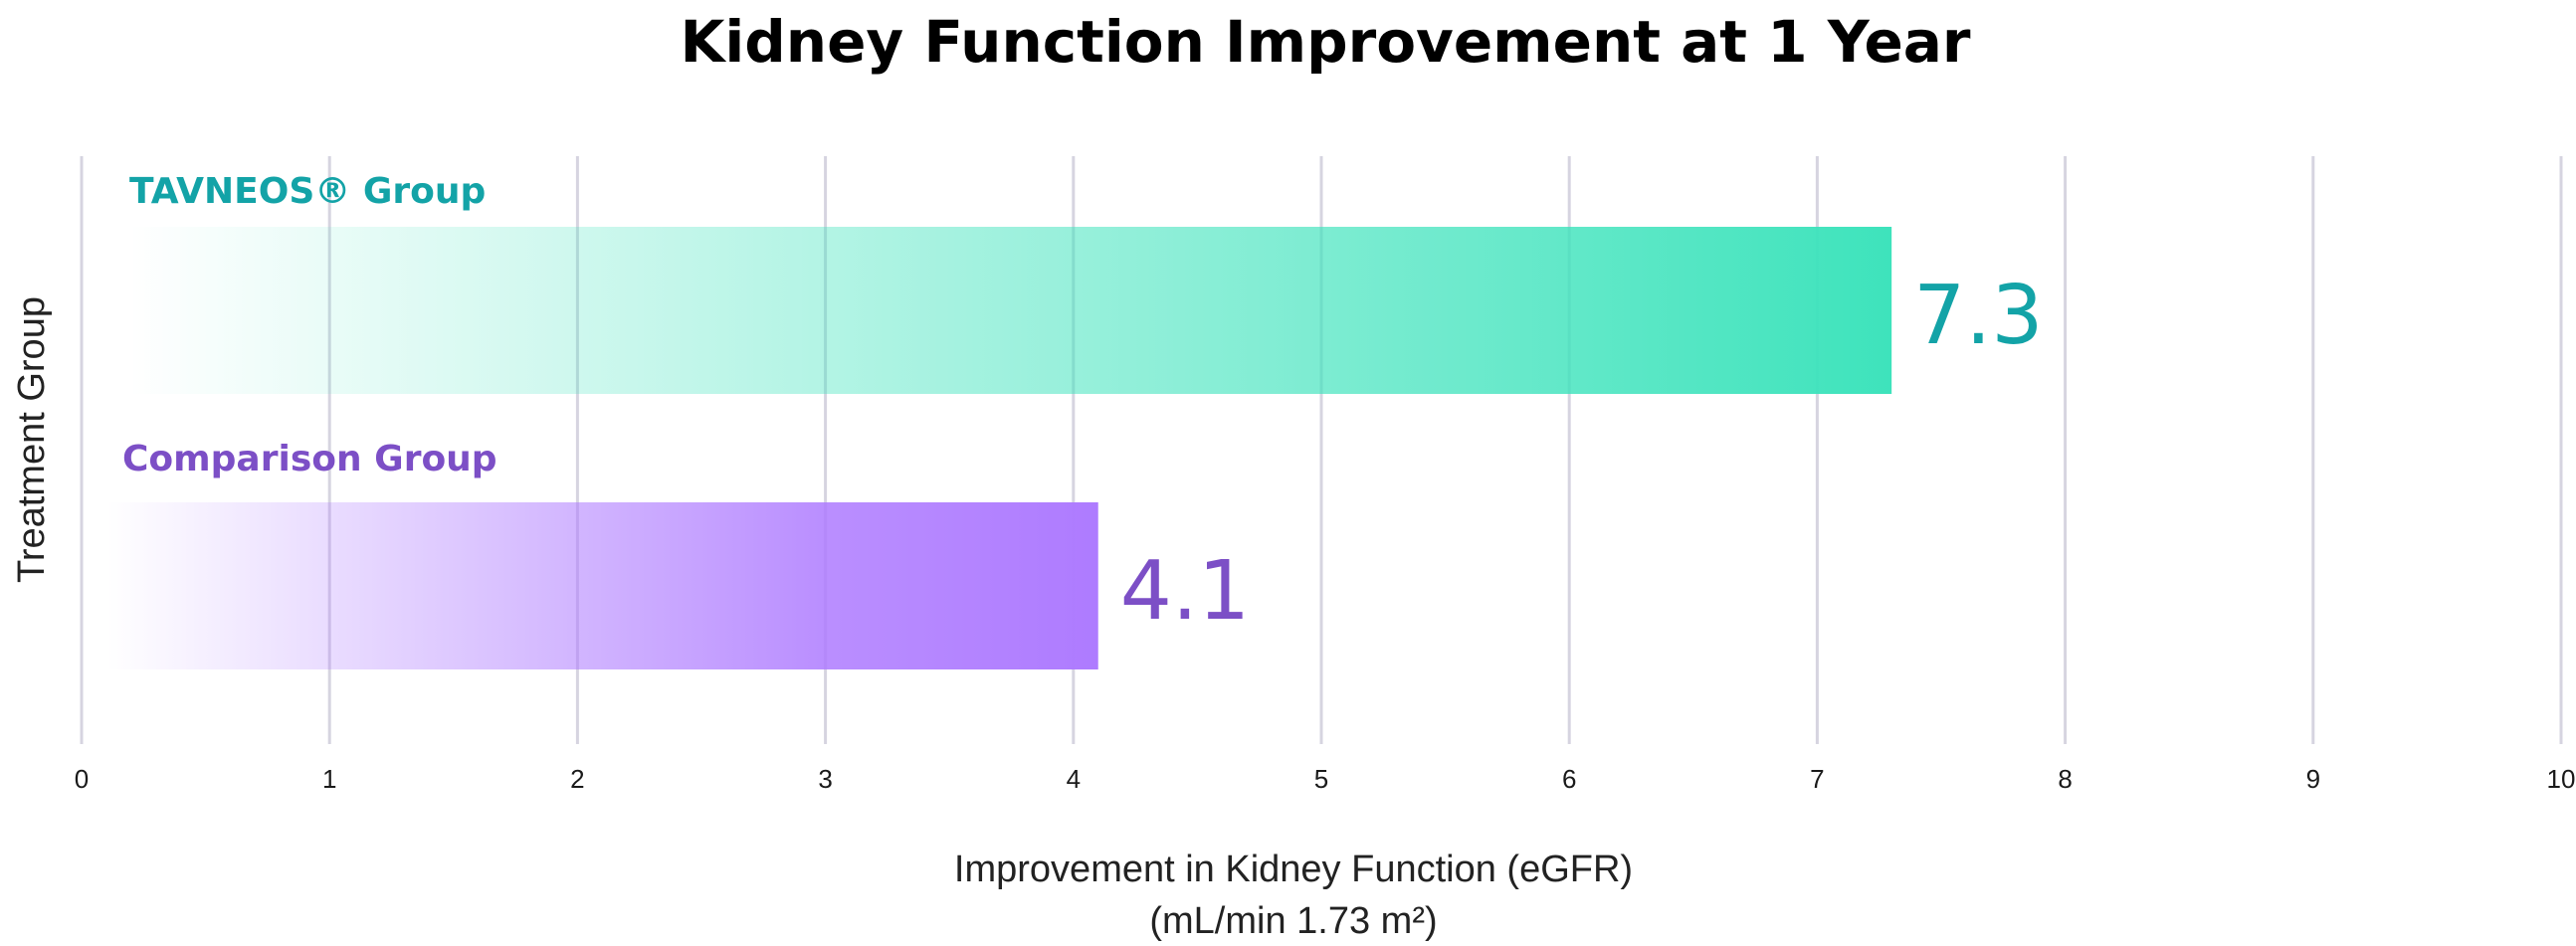  Describe the element at coordinates (82, 779) in the screenshot. I see `x-tick-label: 0` at that location.